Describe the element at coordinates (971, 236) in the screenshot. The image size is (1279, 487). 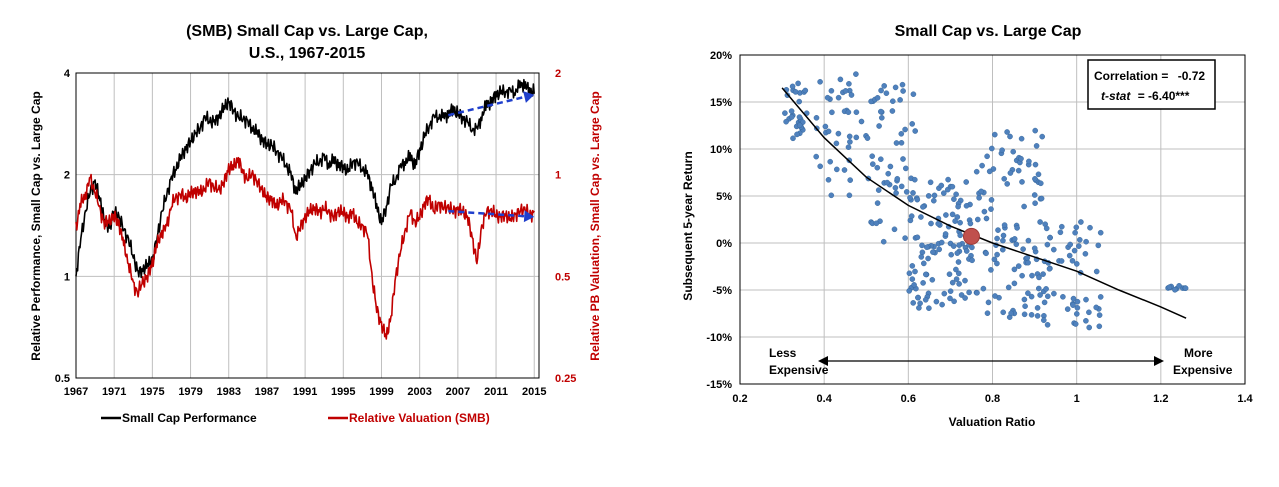
I see `right-chart-highlight` at that location.